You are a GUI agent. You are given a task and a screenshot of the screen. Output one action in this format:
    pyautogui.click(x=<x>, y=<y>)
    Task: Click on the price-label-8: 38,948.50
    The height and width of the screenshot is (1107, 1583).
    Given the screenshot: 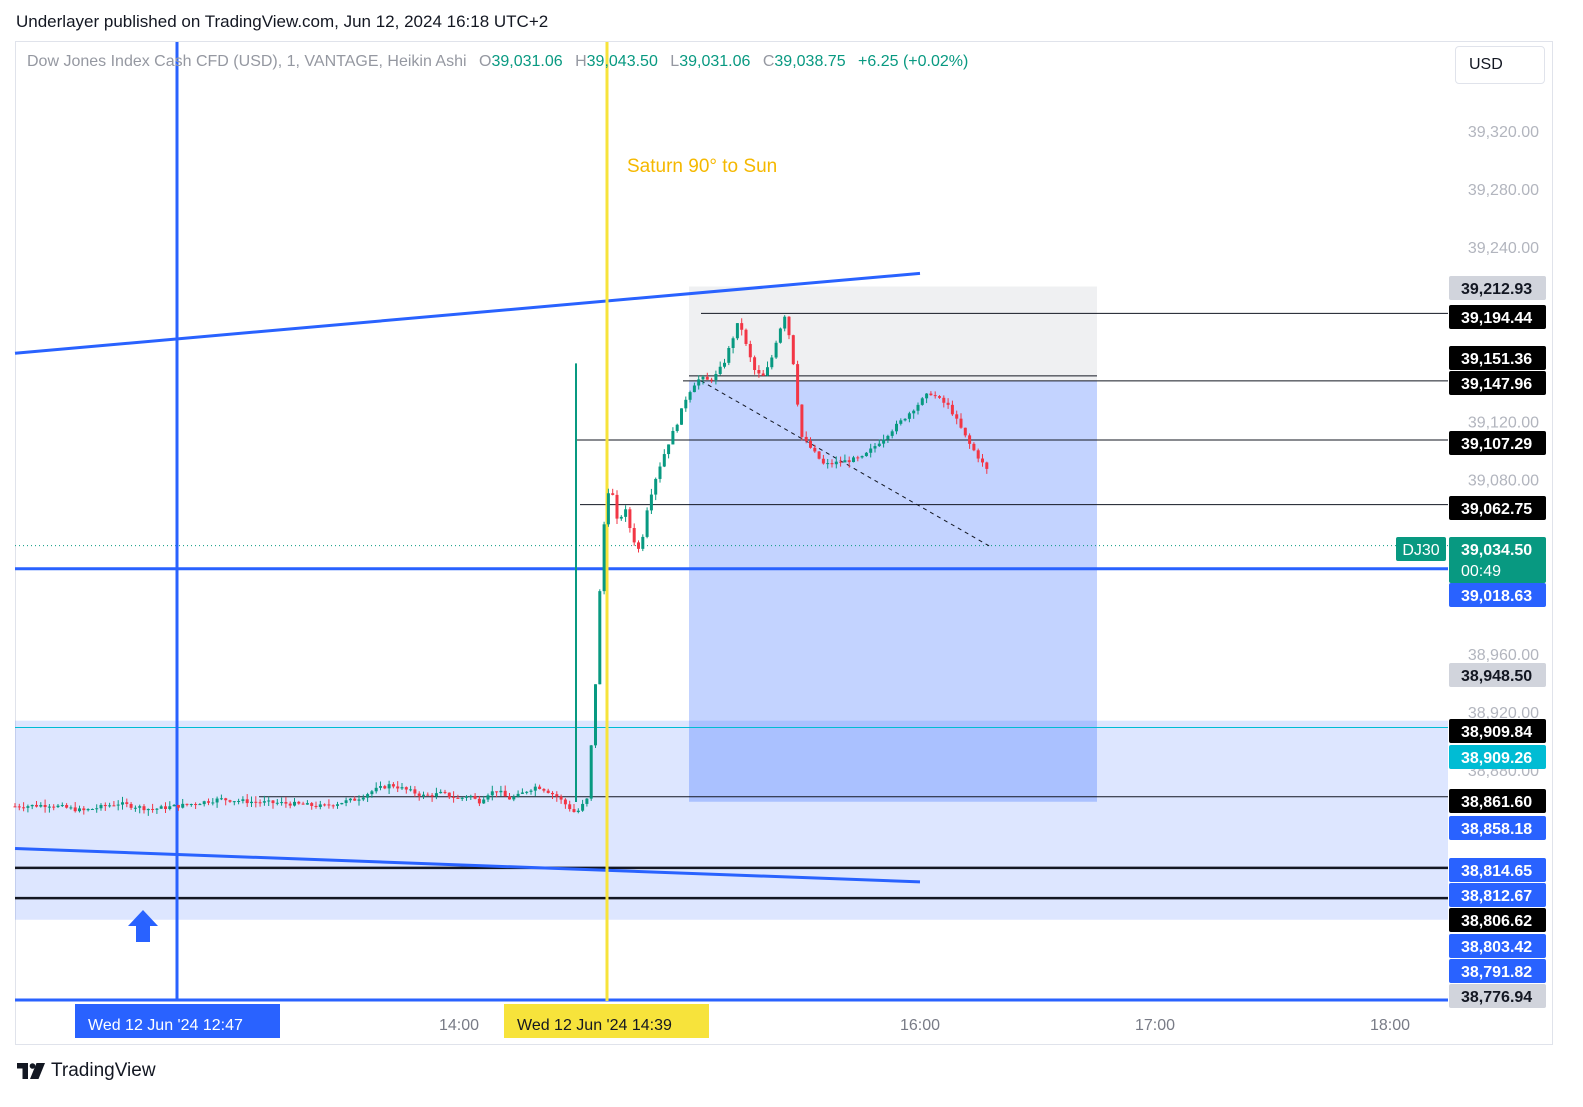 What is the action you would take?
    pyautogui.click(x=1496, y=676)
    